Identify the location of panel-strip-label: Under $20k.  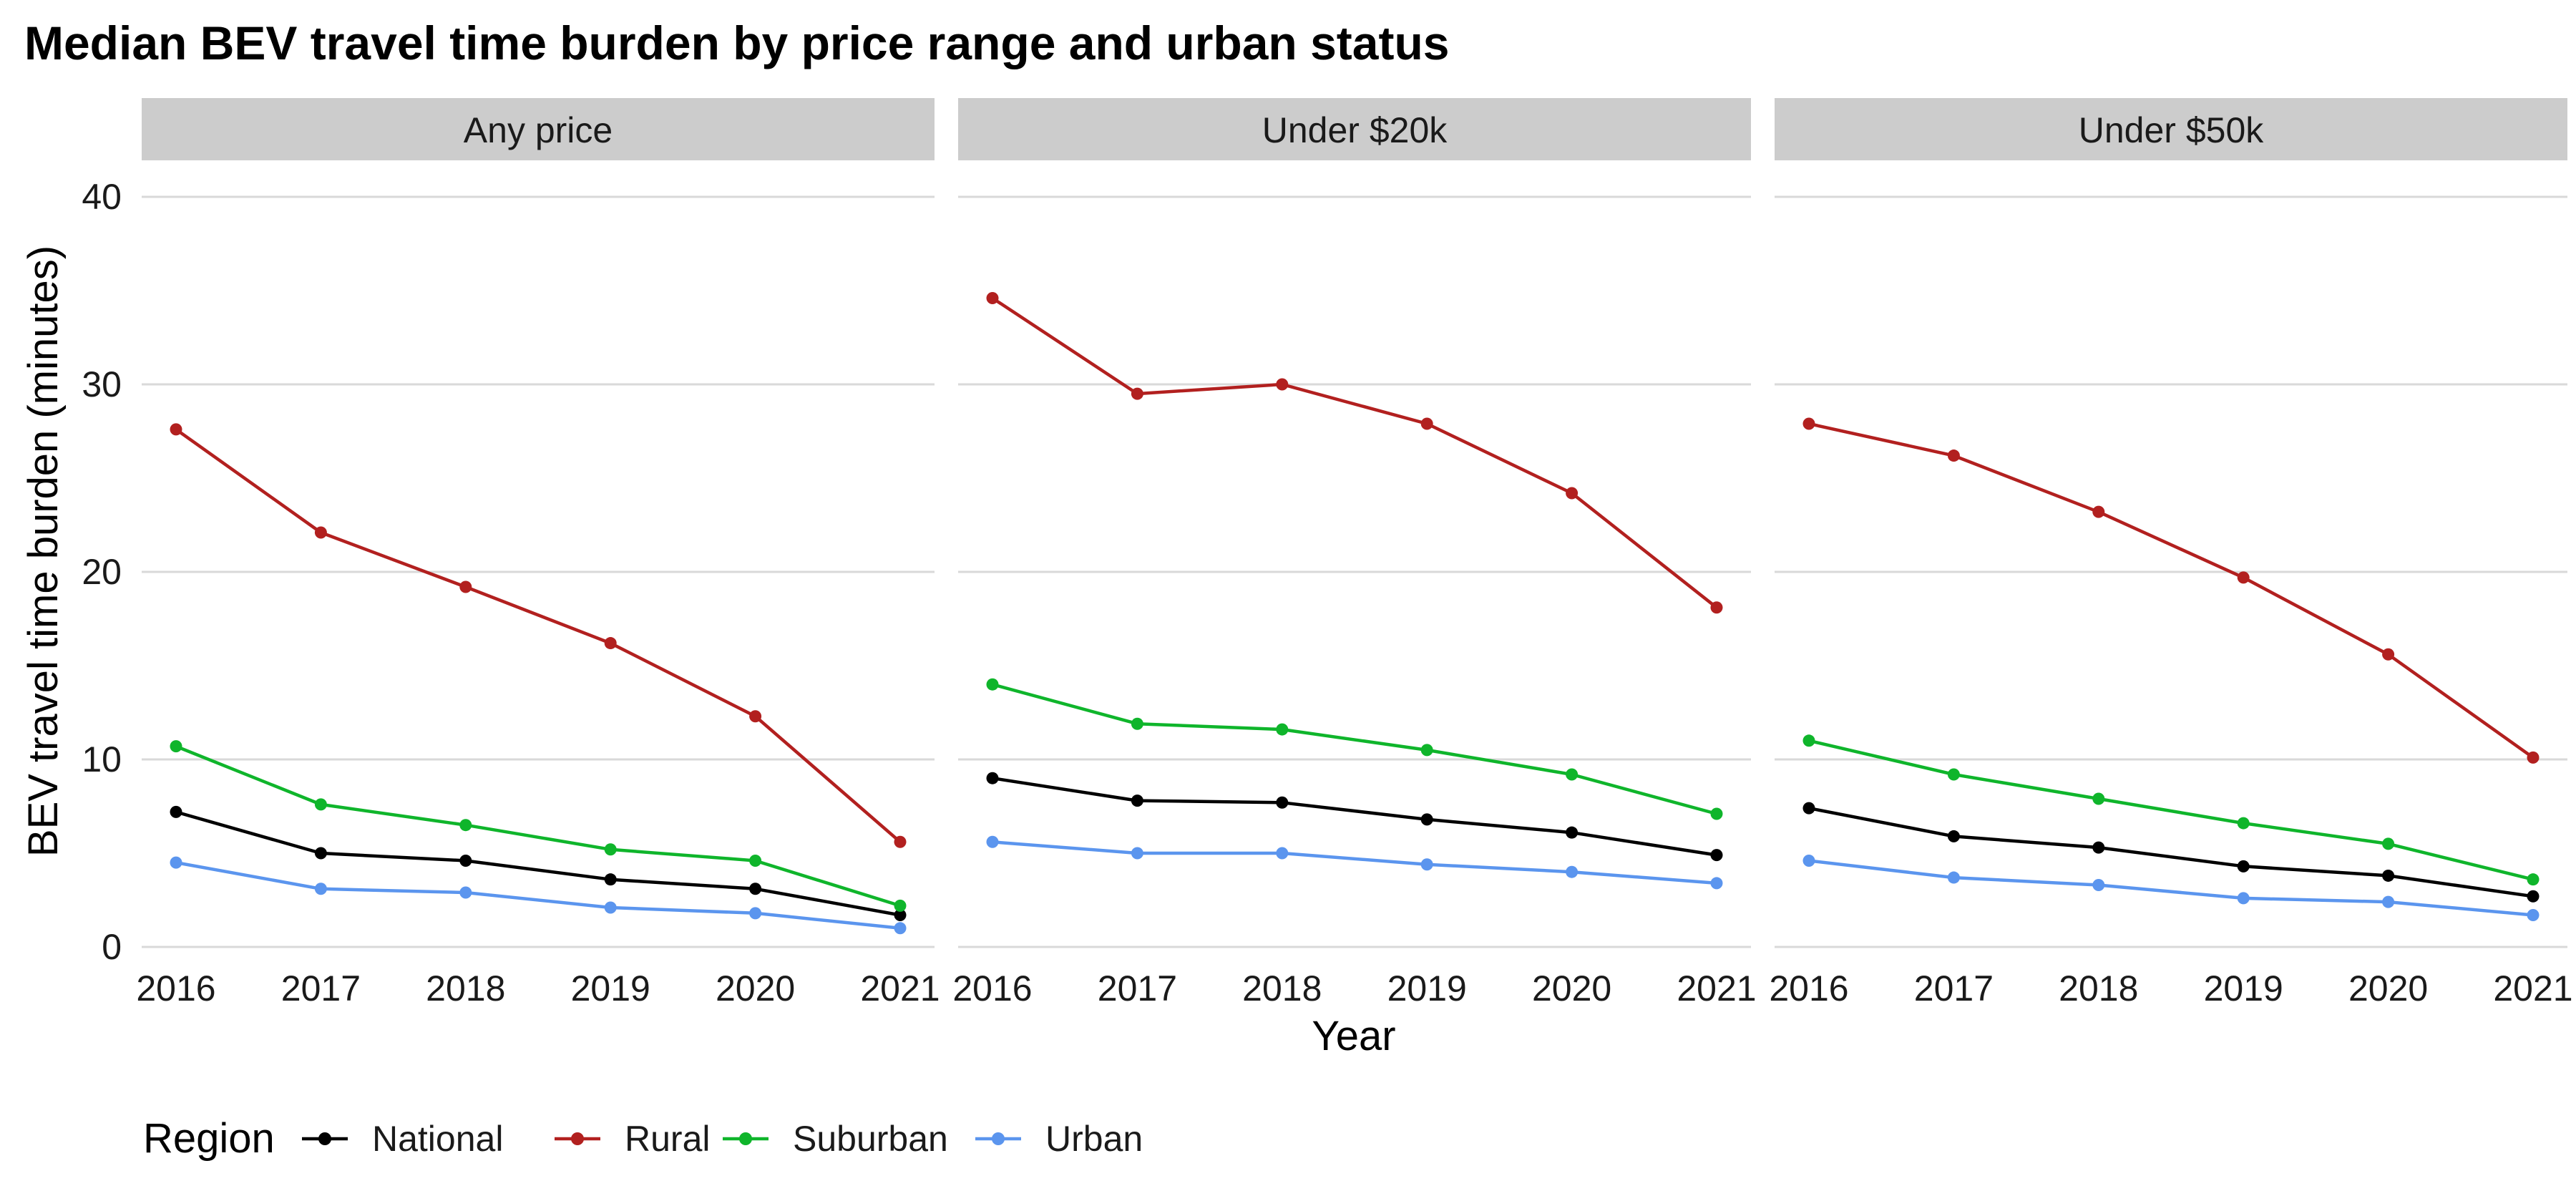
(1355, 130).